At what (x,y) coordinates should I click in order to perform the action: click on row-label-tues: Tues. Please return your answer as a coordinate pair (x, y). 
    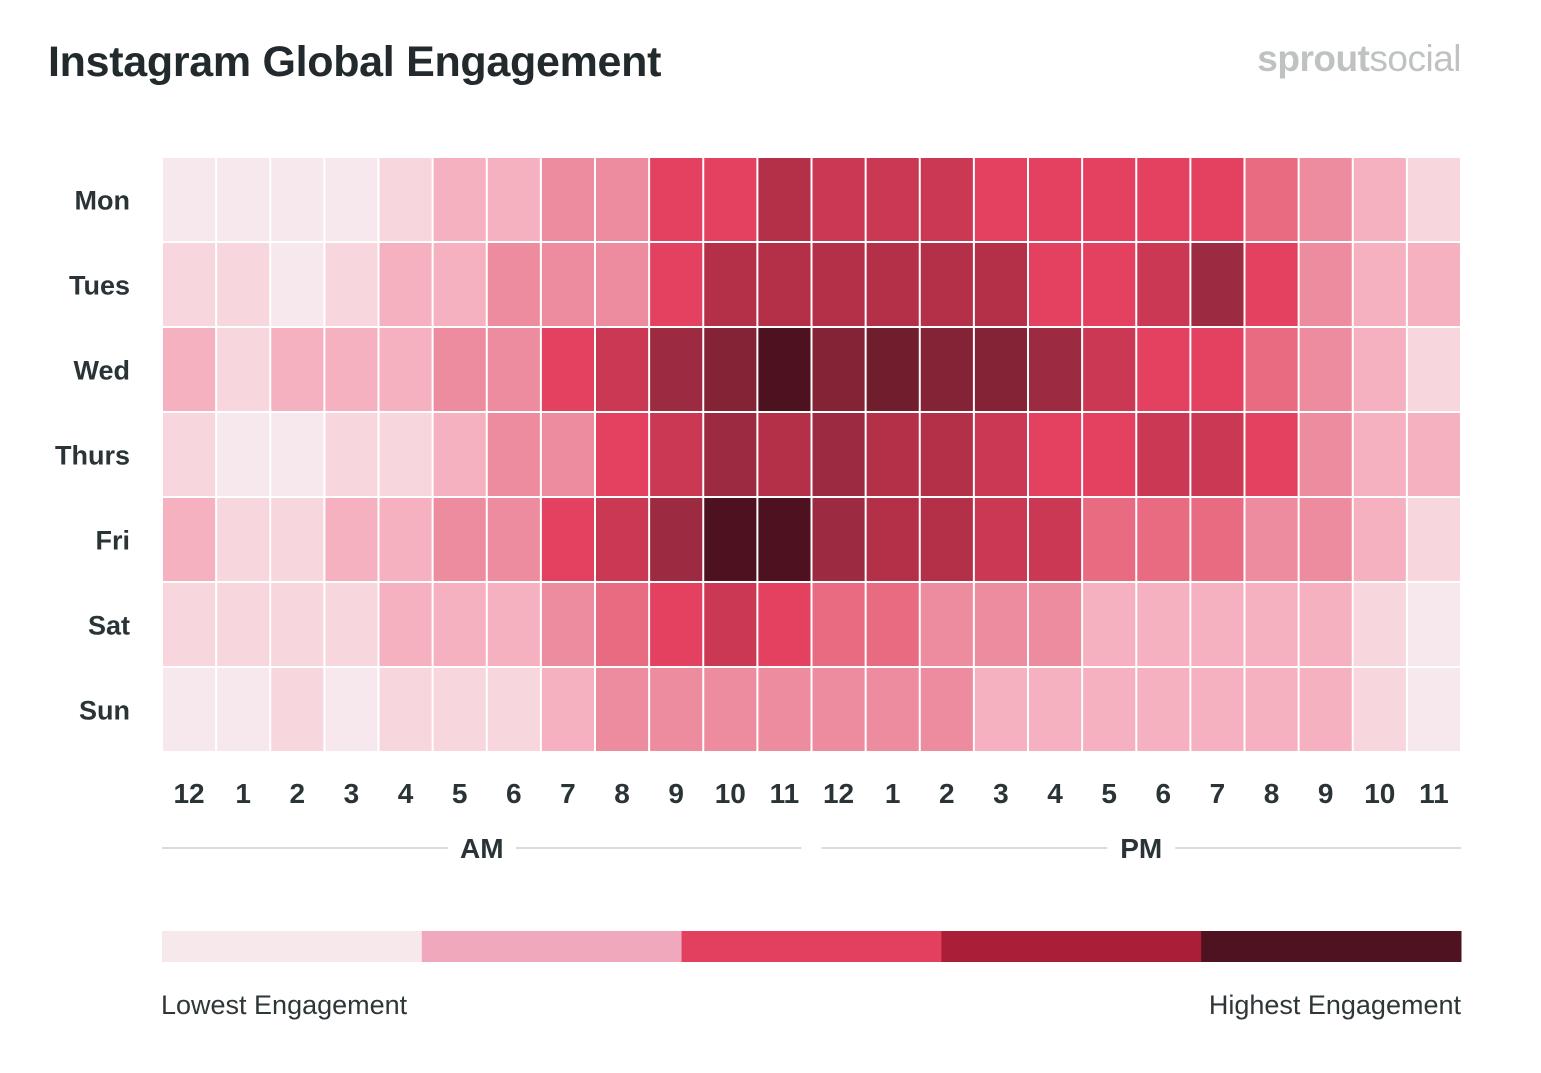
    Looking at the image, I should click on (99, 286).